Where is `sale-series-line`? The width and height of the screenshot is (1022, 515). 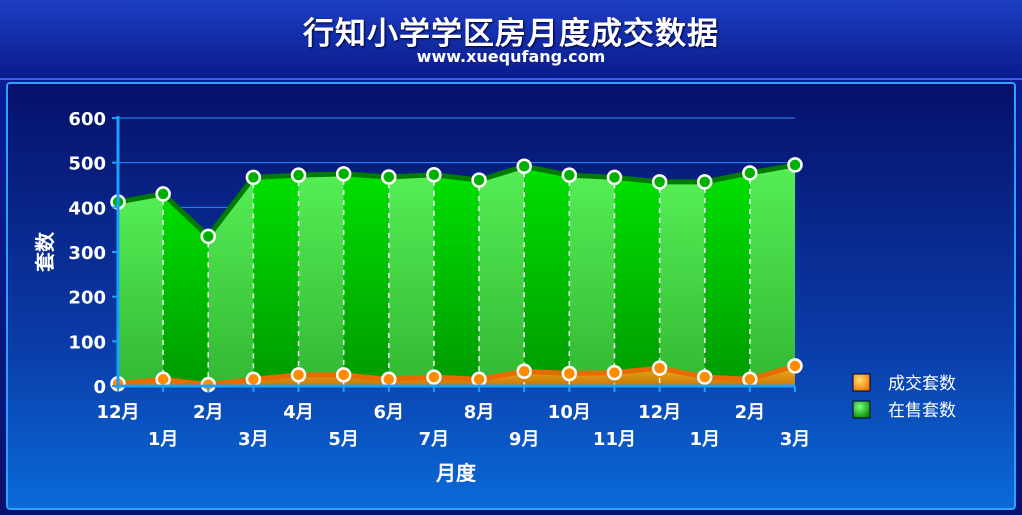 sale-series-line is located at coordinates (456, 200).